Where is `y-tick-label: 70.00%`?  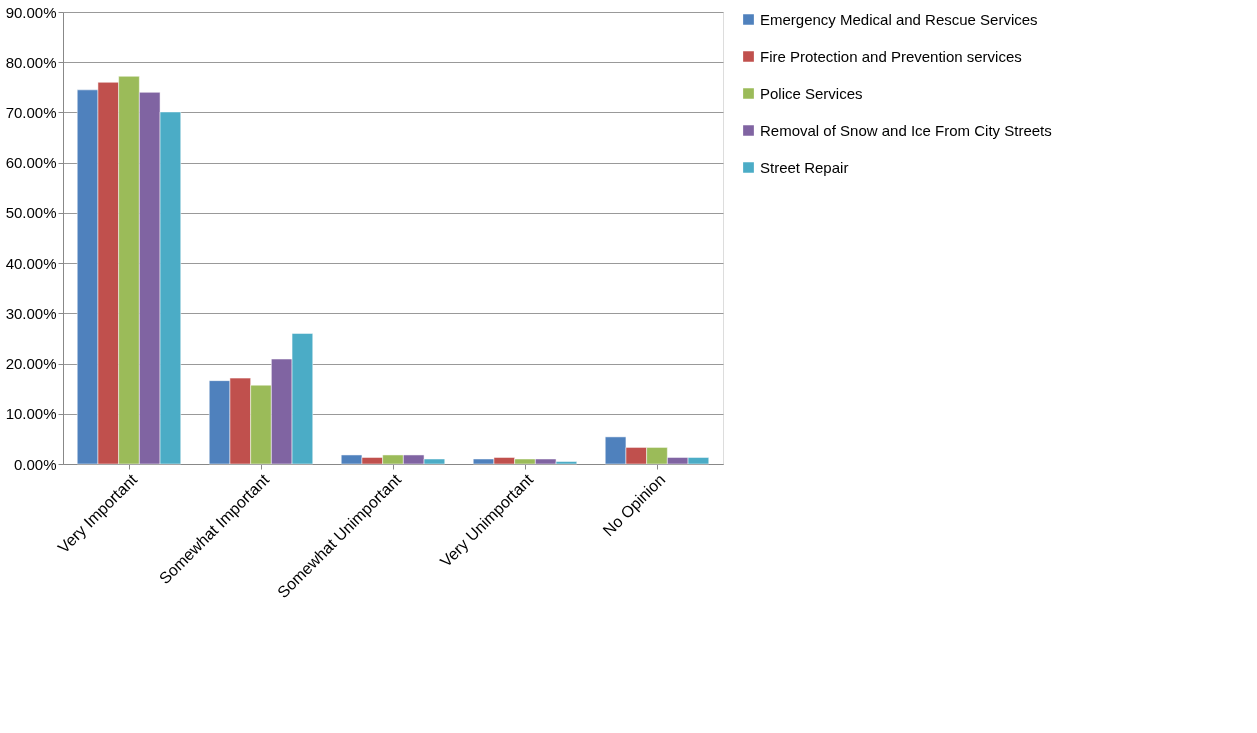
y-tick-label: 70.00% is located at coordinates (31, 112).